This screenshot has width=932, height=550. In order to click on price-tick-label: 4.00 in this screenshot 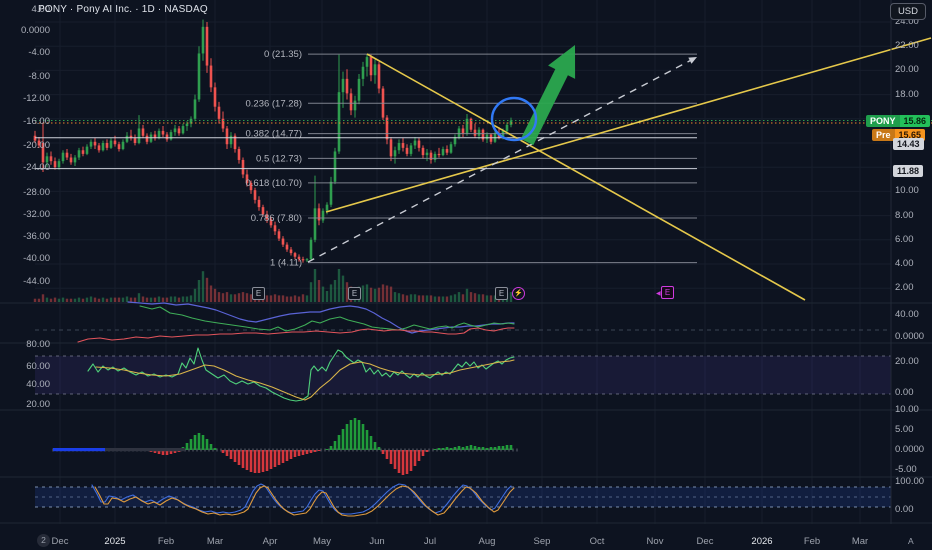, I will do `click(41, 9)`.